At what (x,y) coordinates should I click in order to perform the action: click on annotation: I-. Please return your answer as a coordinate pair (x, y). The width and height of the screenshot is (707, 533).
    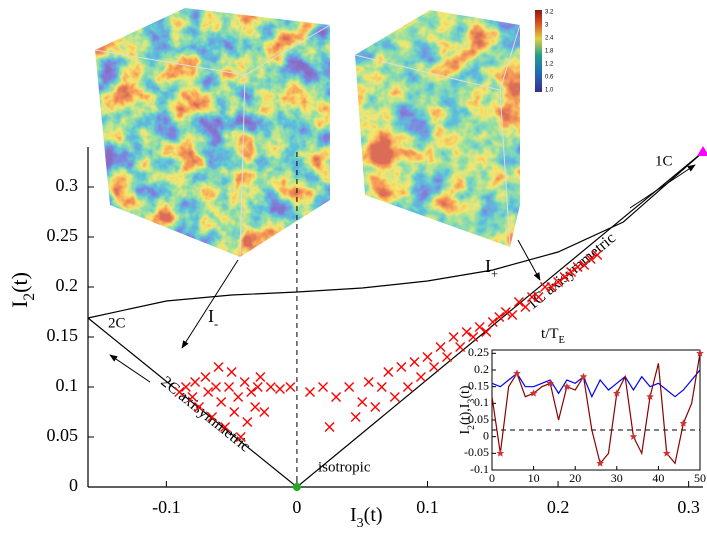
    Looking at the image, I should click on (213, 318).